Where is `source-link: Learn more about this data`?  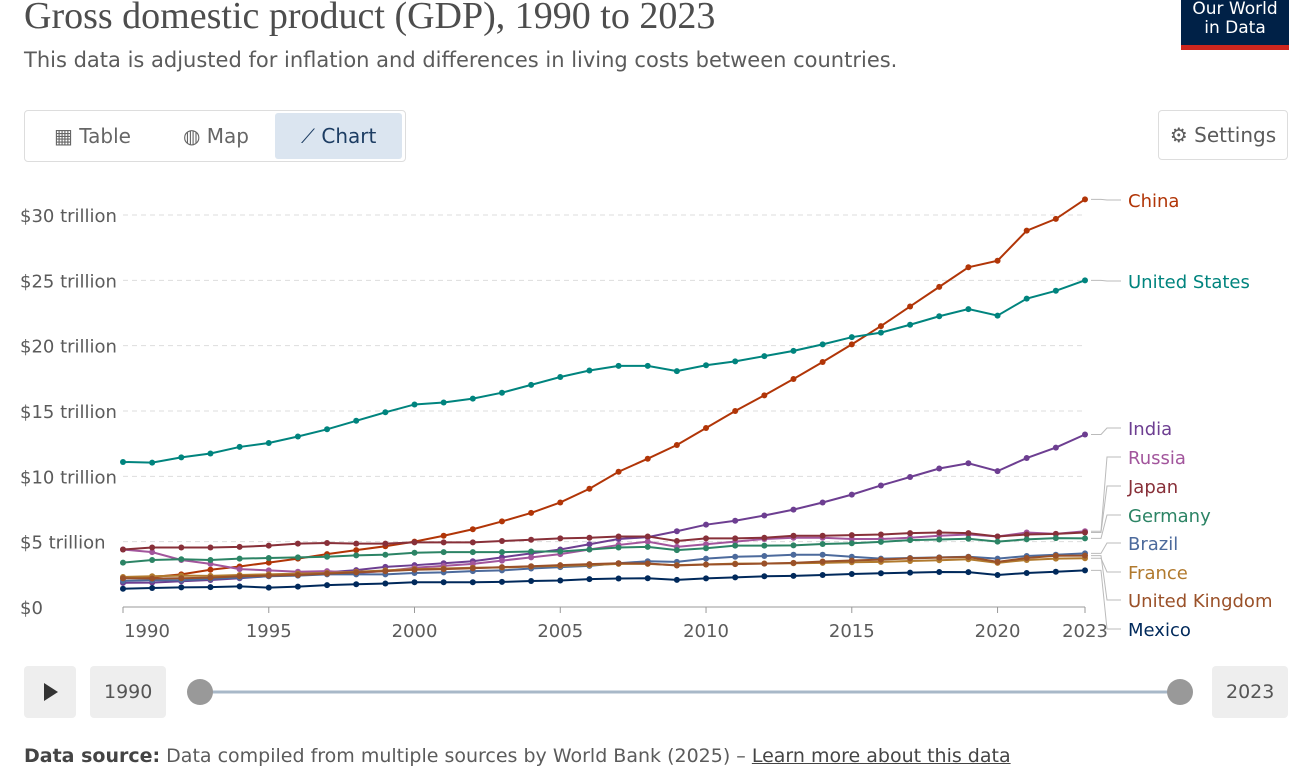
source-link: Learn more about this data is located at coordinates (881, 756).